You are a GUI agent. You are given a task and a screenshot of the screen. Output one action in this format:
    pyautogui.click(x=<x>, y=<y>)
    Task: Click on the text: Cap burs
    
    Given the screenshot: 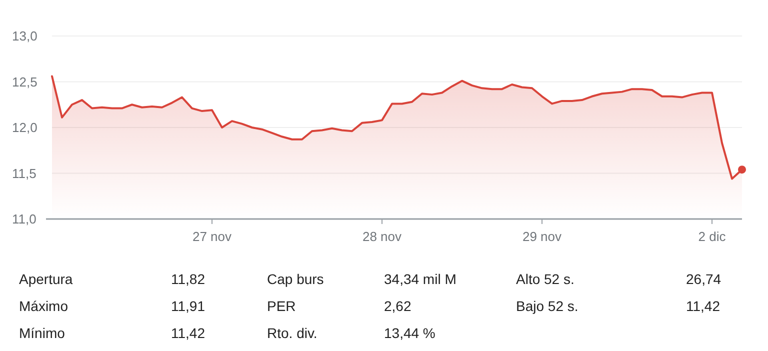 What is the action you would take?
    pyautogui.click(x=295, y=279)
    